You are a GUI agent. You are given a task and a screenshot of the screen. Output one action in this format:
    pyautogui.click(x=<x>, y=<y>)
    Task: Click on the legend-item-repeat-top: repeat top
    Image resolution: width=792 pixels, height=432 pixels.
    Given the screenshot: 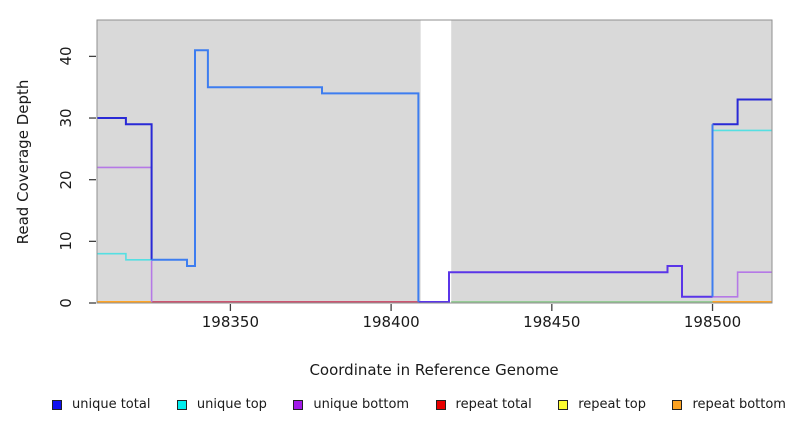 What is the action you would take?
    pyautogui.click(x=602, y=405)
    